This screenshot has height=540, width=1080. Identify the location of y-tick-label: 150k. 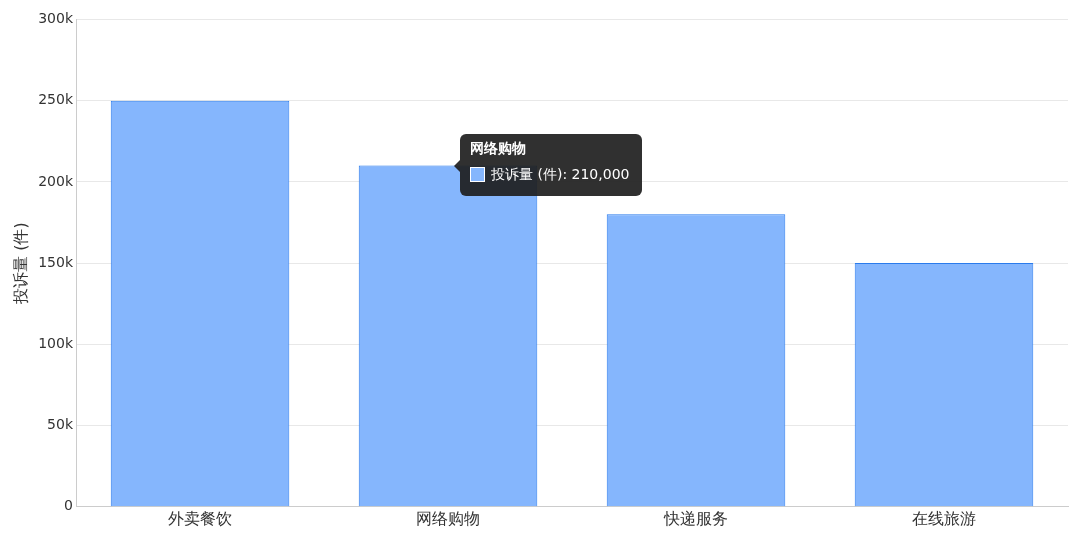
(56, 261).